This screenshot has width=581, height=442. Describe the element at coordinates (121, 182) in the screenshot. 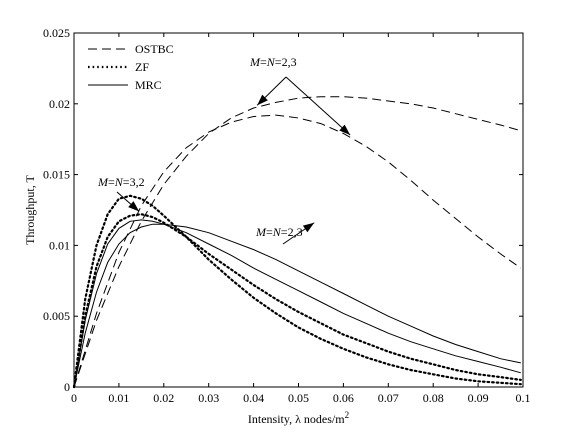

I see `annotation-label: M=N=3,2` at that location.